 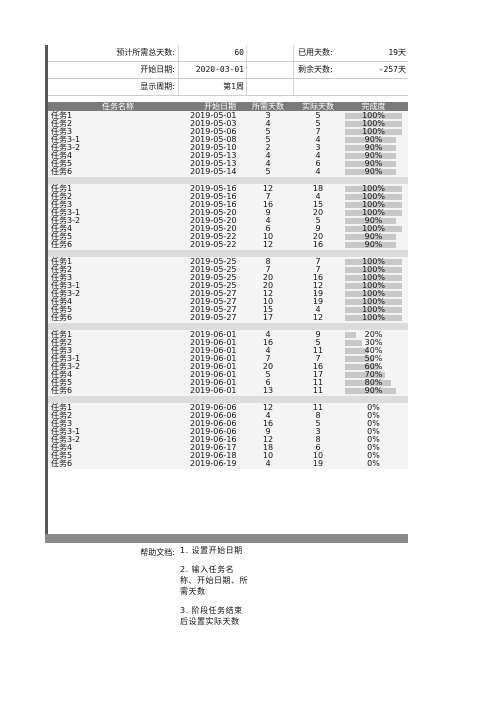 What do you see at coordinates (228, 375) in the screenshot?
I see `table-row: 任务4 2019-06-01 5 17 70%` at bounding box center [228, 375].